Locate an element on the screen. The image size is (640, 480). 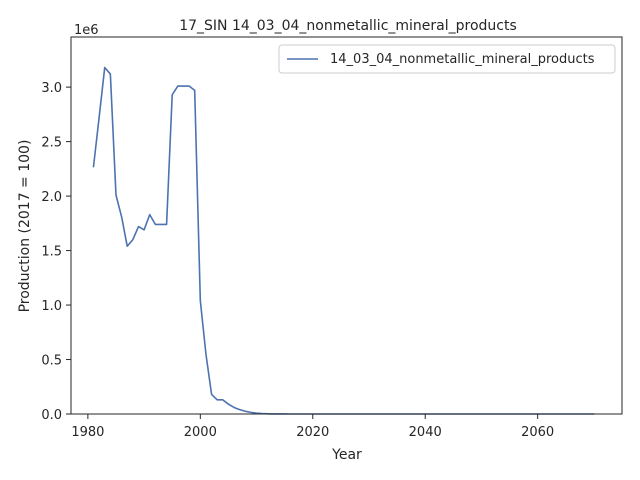
x-tick-label: 2060 is located at coordinates (537, 432).